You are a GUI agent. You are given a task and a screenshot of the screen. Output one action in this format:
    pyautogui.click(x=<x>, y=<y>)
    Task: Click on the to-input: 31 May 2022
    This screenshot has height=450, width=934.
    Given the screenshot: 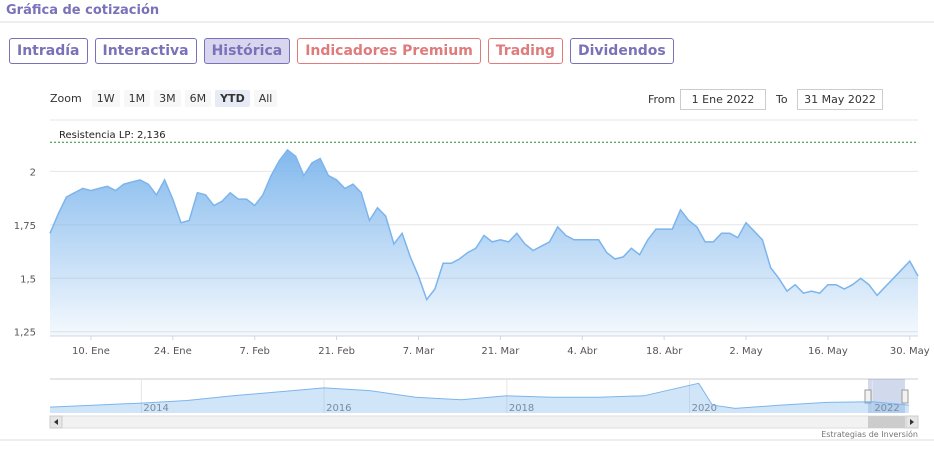 What is the action you would take?
    pyautogui.click(x=840, y=99)
    